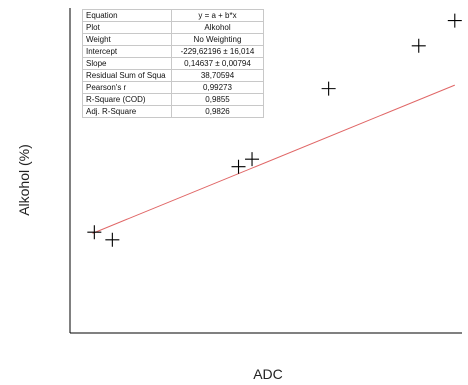  Describe the element at coordinates (24, 180) in the screenshot. I see `y-axis-label: Alkohol (%)` at that location.